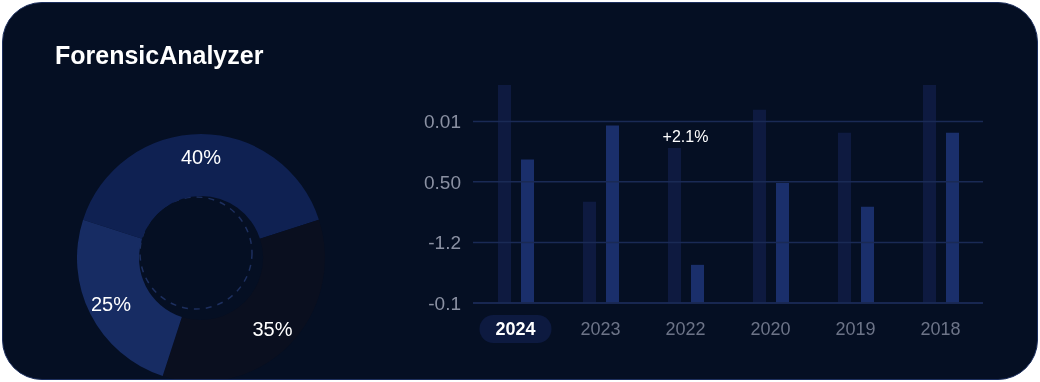 The height and width of the screenshot is (382, 1040). I want to click on text: -1.2, so click(444, 243).